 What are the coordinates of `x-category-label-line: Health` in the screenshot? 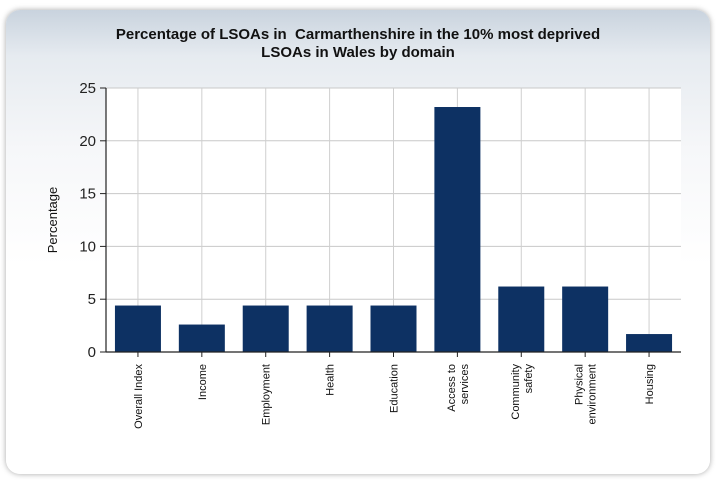 It's located at (331, 380).